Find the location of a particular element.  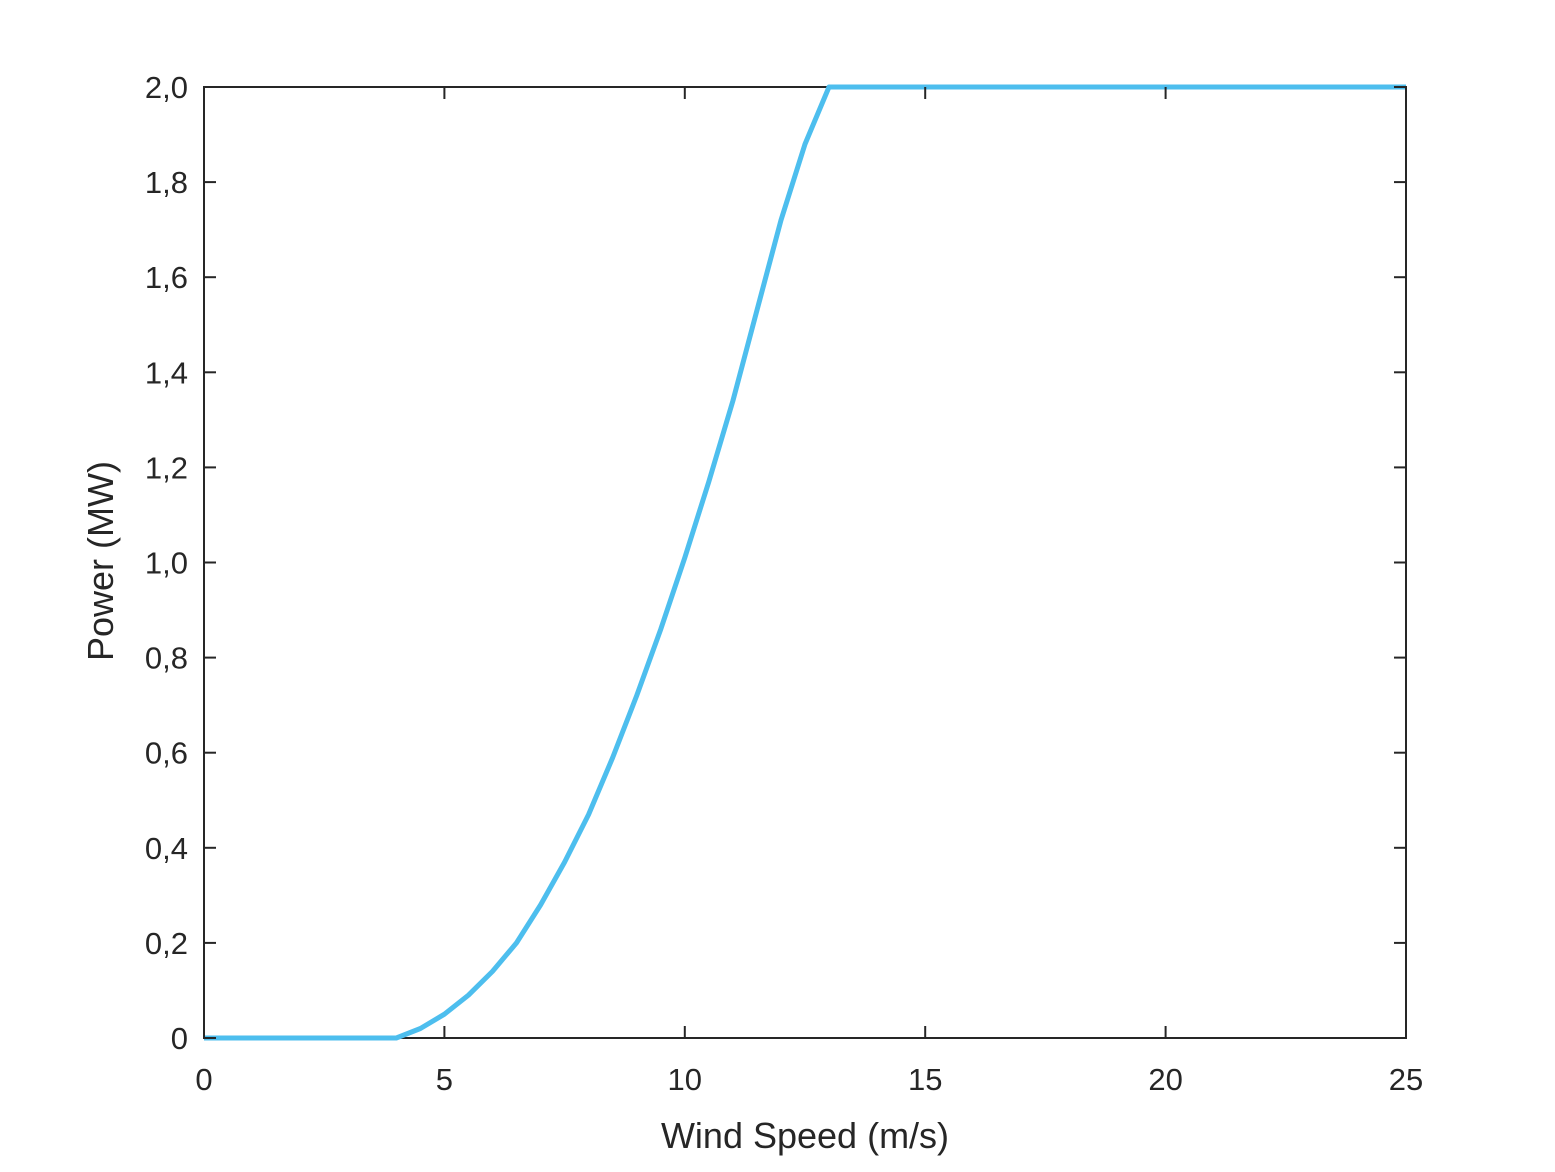

x-tick-label: 25 is located at coordinates (1406, 1079).